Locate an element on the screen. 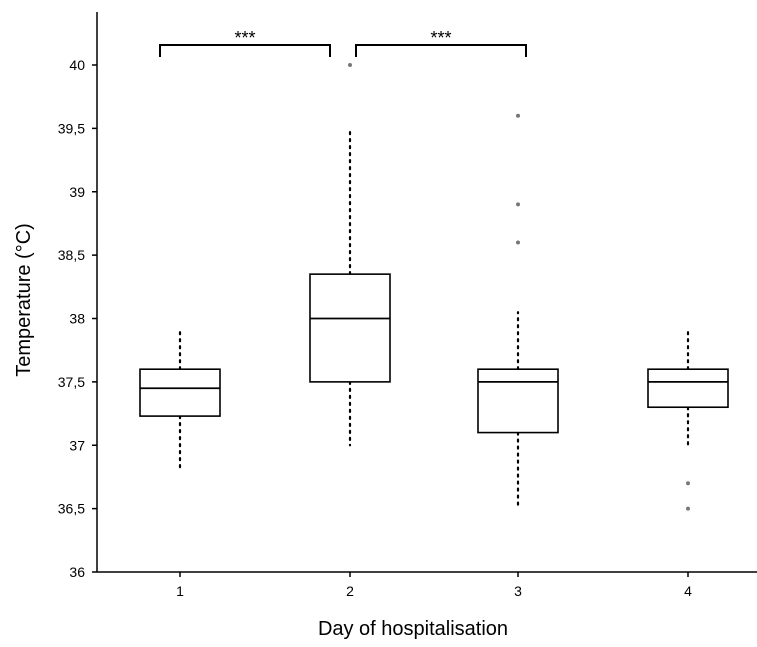  y-tick-label: 37 is located at coordinates (77, 445).